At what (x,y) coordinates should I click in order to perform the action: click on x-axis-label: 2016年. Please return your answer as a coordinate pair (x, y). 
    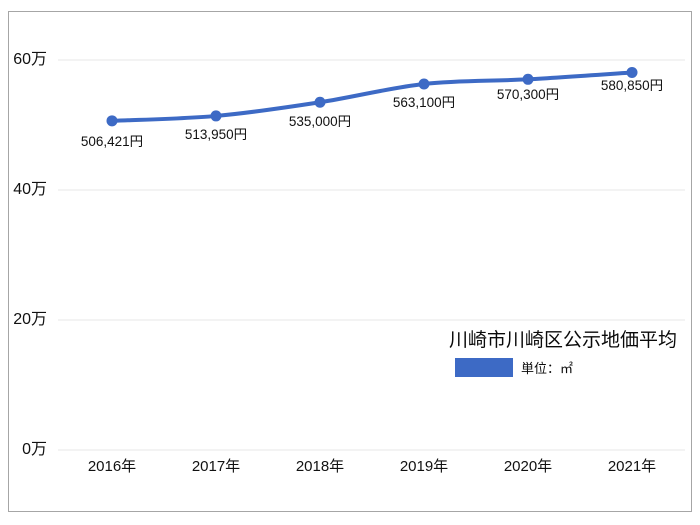
    Looking at the image, I should click on (112, 466).